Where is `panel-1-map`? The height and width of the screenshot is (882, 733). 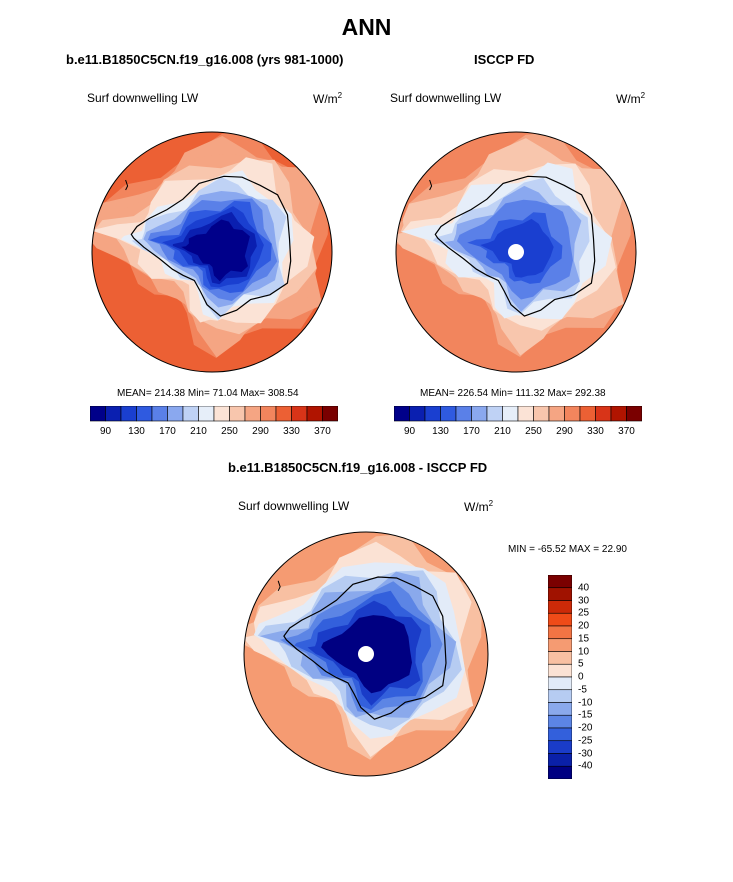 panel-1-map is located at coordinates (212, 252).